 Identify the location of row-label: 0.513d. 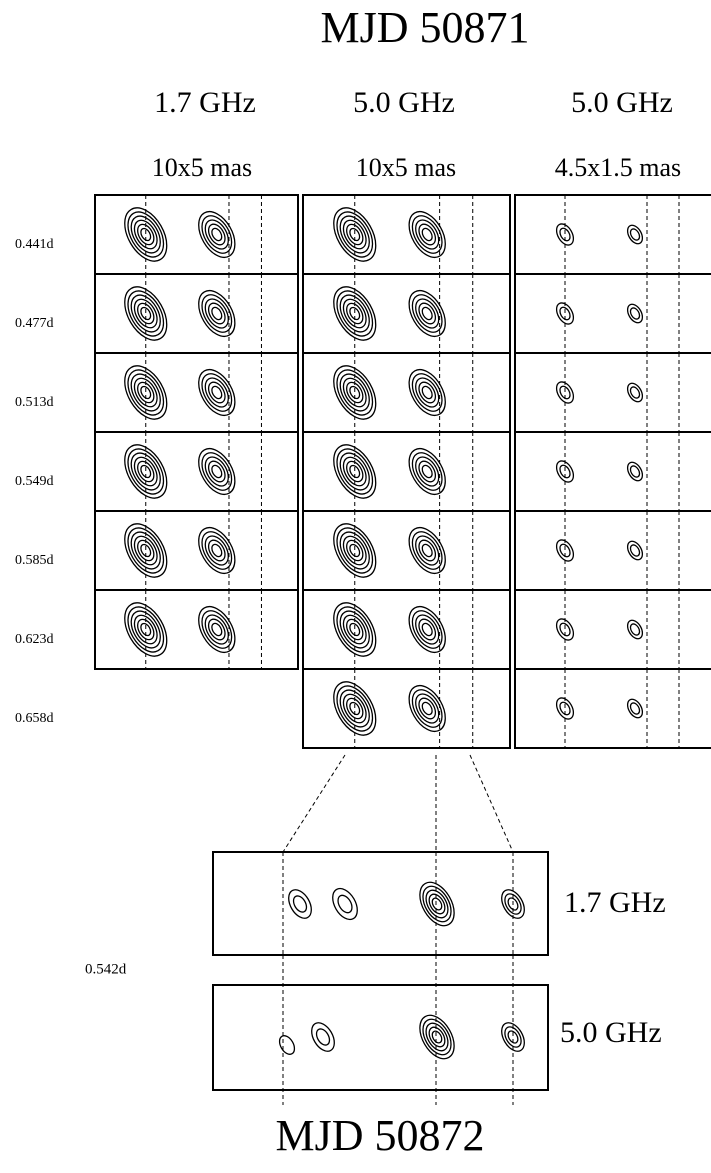
(34, 402).